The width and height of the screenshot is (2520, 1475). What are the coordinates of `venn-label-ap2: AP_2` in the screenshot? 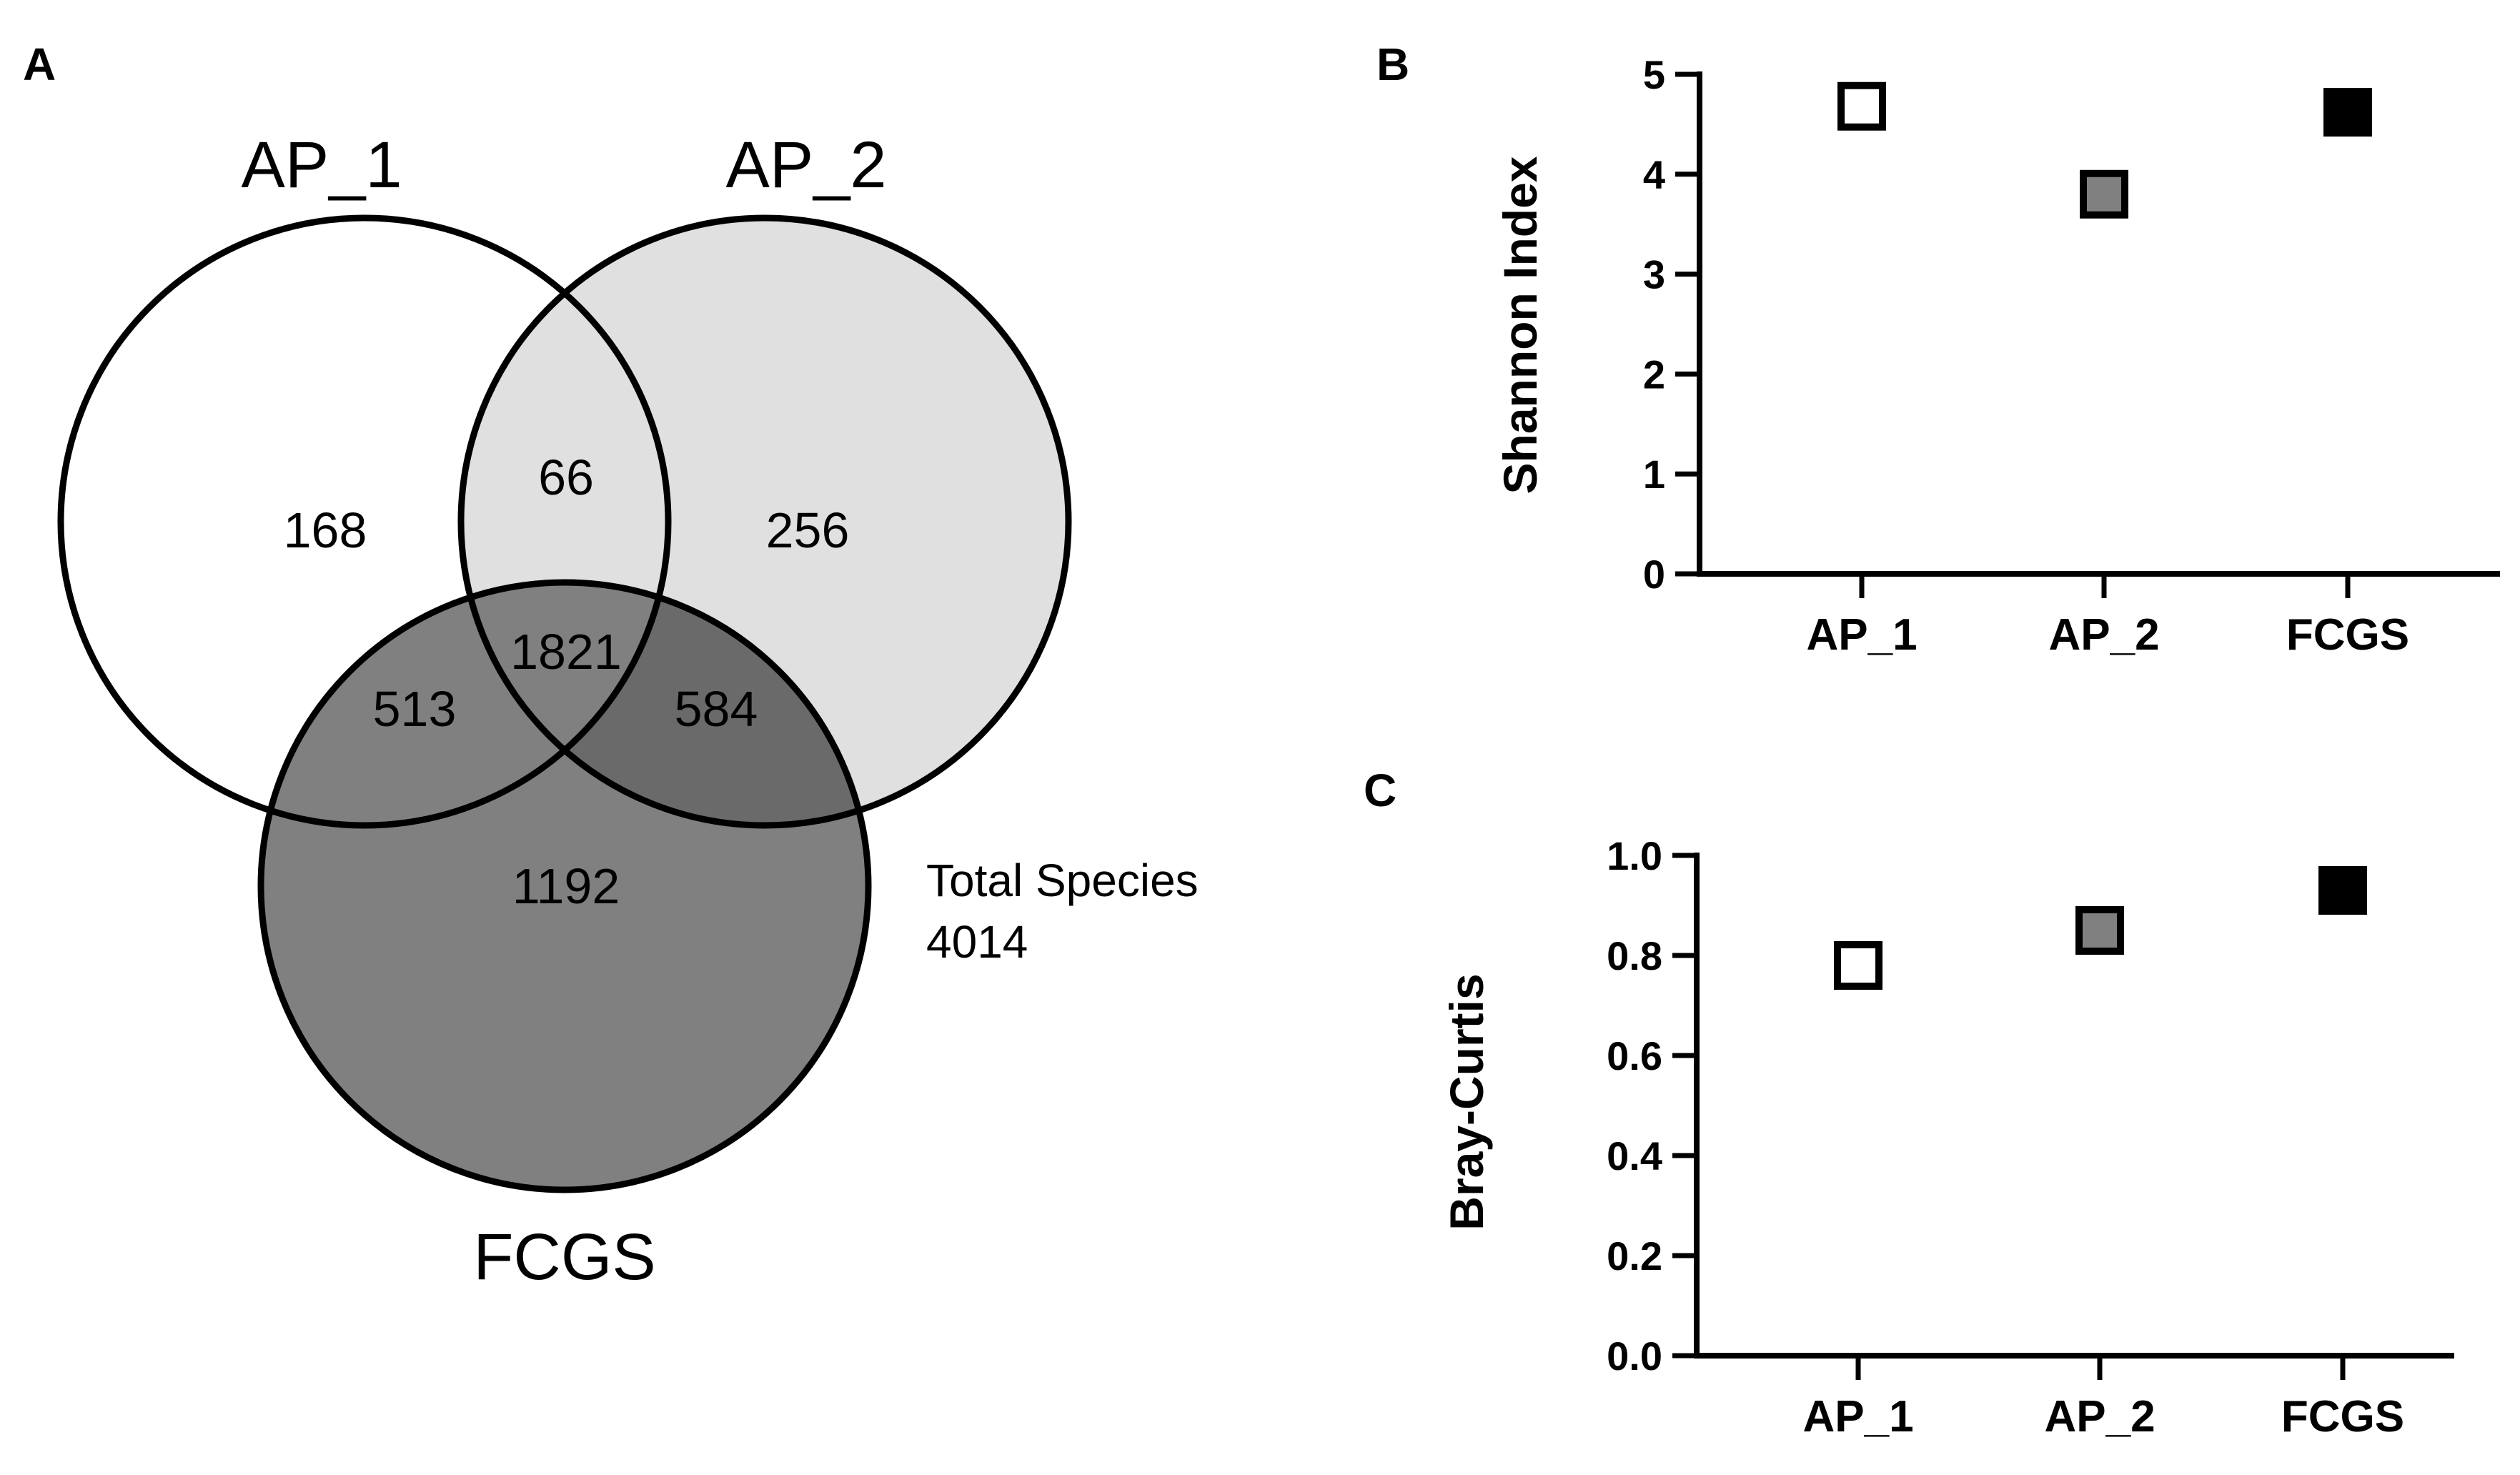 It's located at (805, 165).